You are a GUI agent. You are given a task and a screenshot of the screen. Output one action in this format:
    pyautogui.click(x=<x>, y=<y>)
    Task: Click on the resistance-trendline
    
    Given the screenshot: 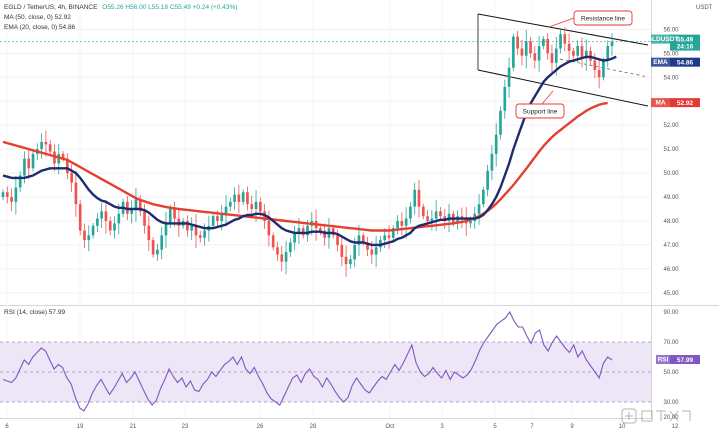 What is the action you would take?
    pyautogui.click(x=563, y=29)
    